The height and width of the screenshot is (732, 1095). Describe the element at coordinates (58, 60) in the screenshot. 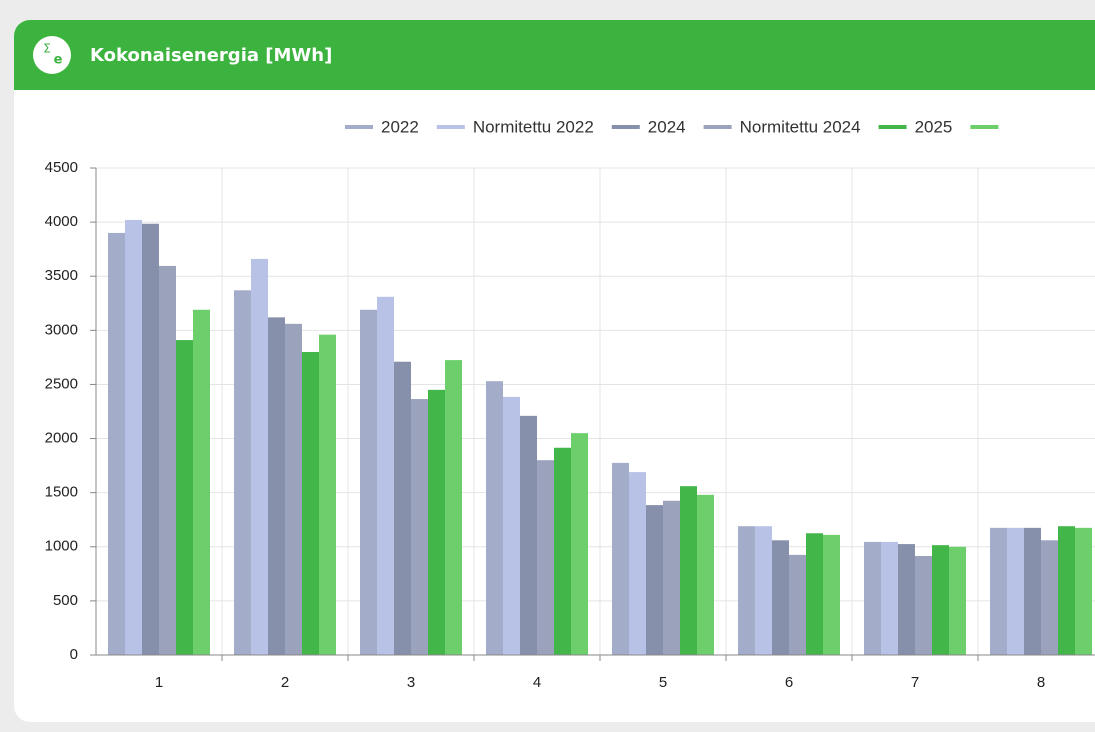

I see `icon-subscript: e` at that location.